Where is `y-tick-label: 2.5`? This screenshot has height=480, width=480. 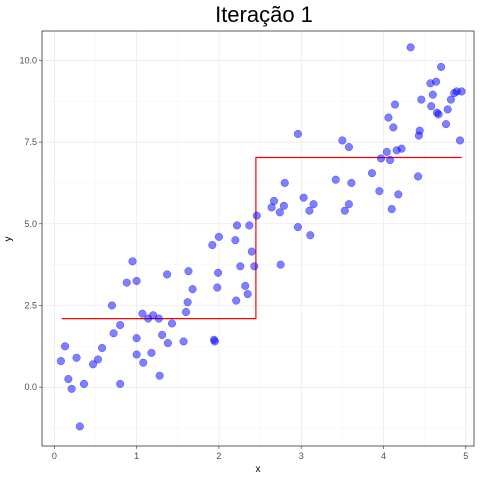 y-tick-label: 2.5 is located at coordinates (30, 305).